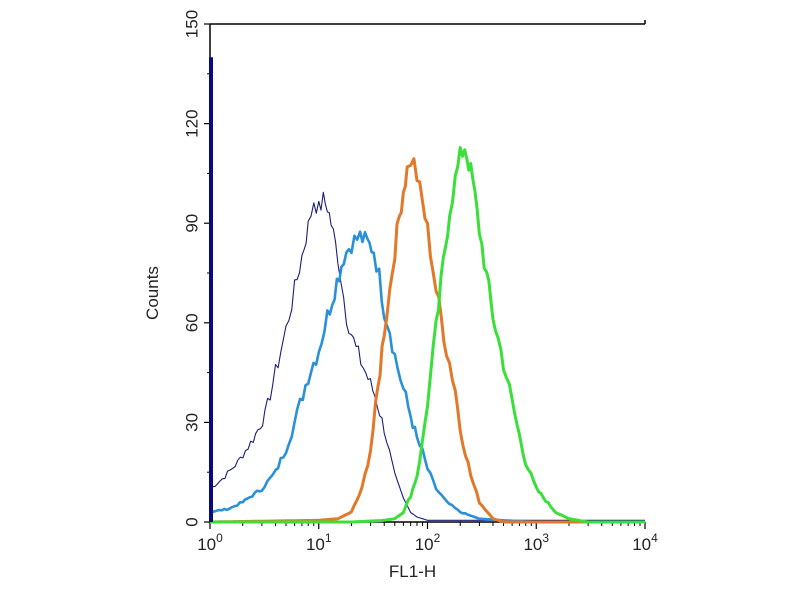 The height and width of the screenshot is (600, 800). Describe the element at coordinates (152, 293) in the screenshot. I see `y-axis-title: Counts` at that location.